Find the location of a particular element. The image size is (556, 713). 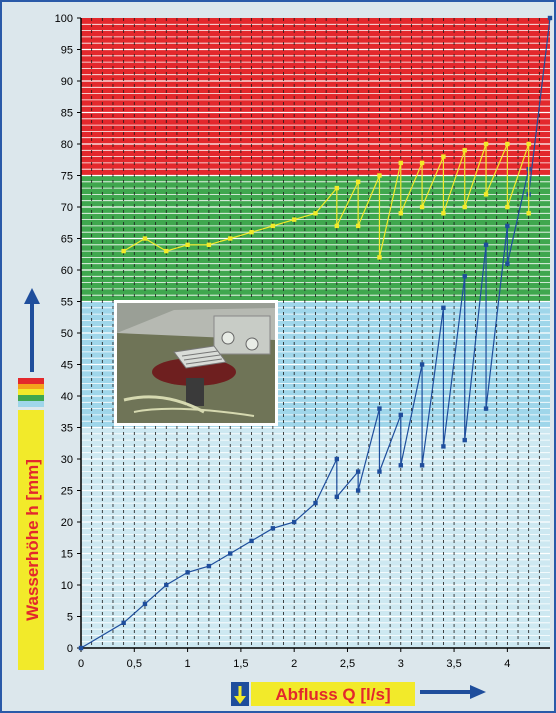

y-tick-label: 70 is located at coordinates (67, 208).